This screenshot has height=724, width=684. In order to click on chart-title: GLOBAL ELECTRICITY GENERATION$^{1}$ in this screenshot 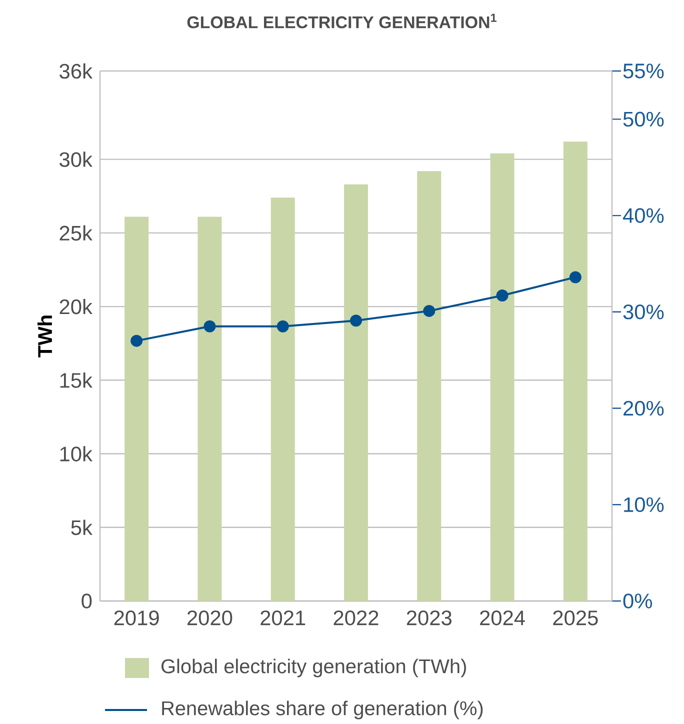, I will do `click(342, 21)`.